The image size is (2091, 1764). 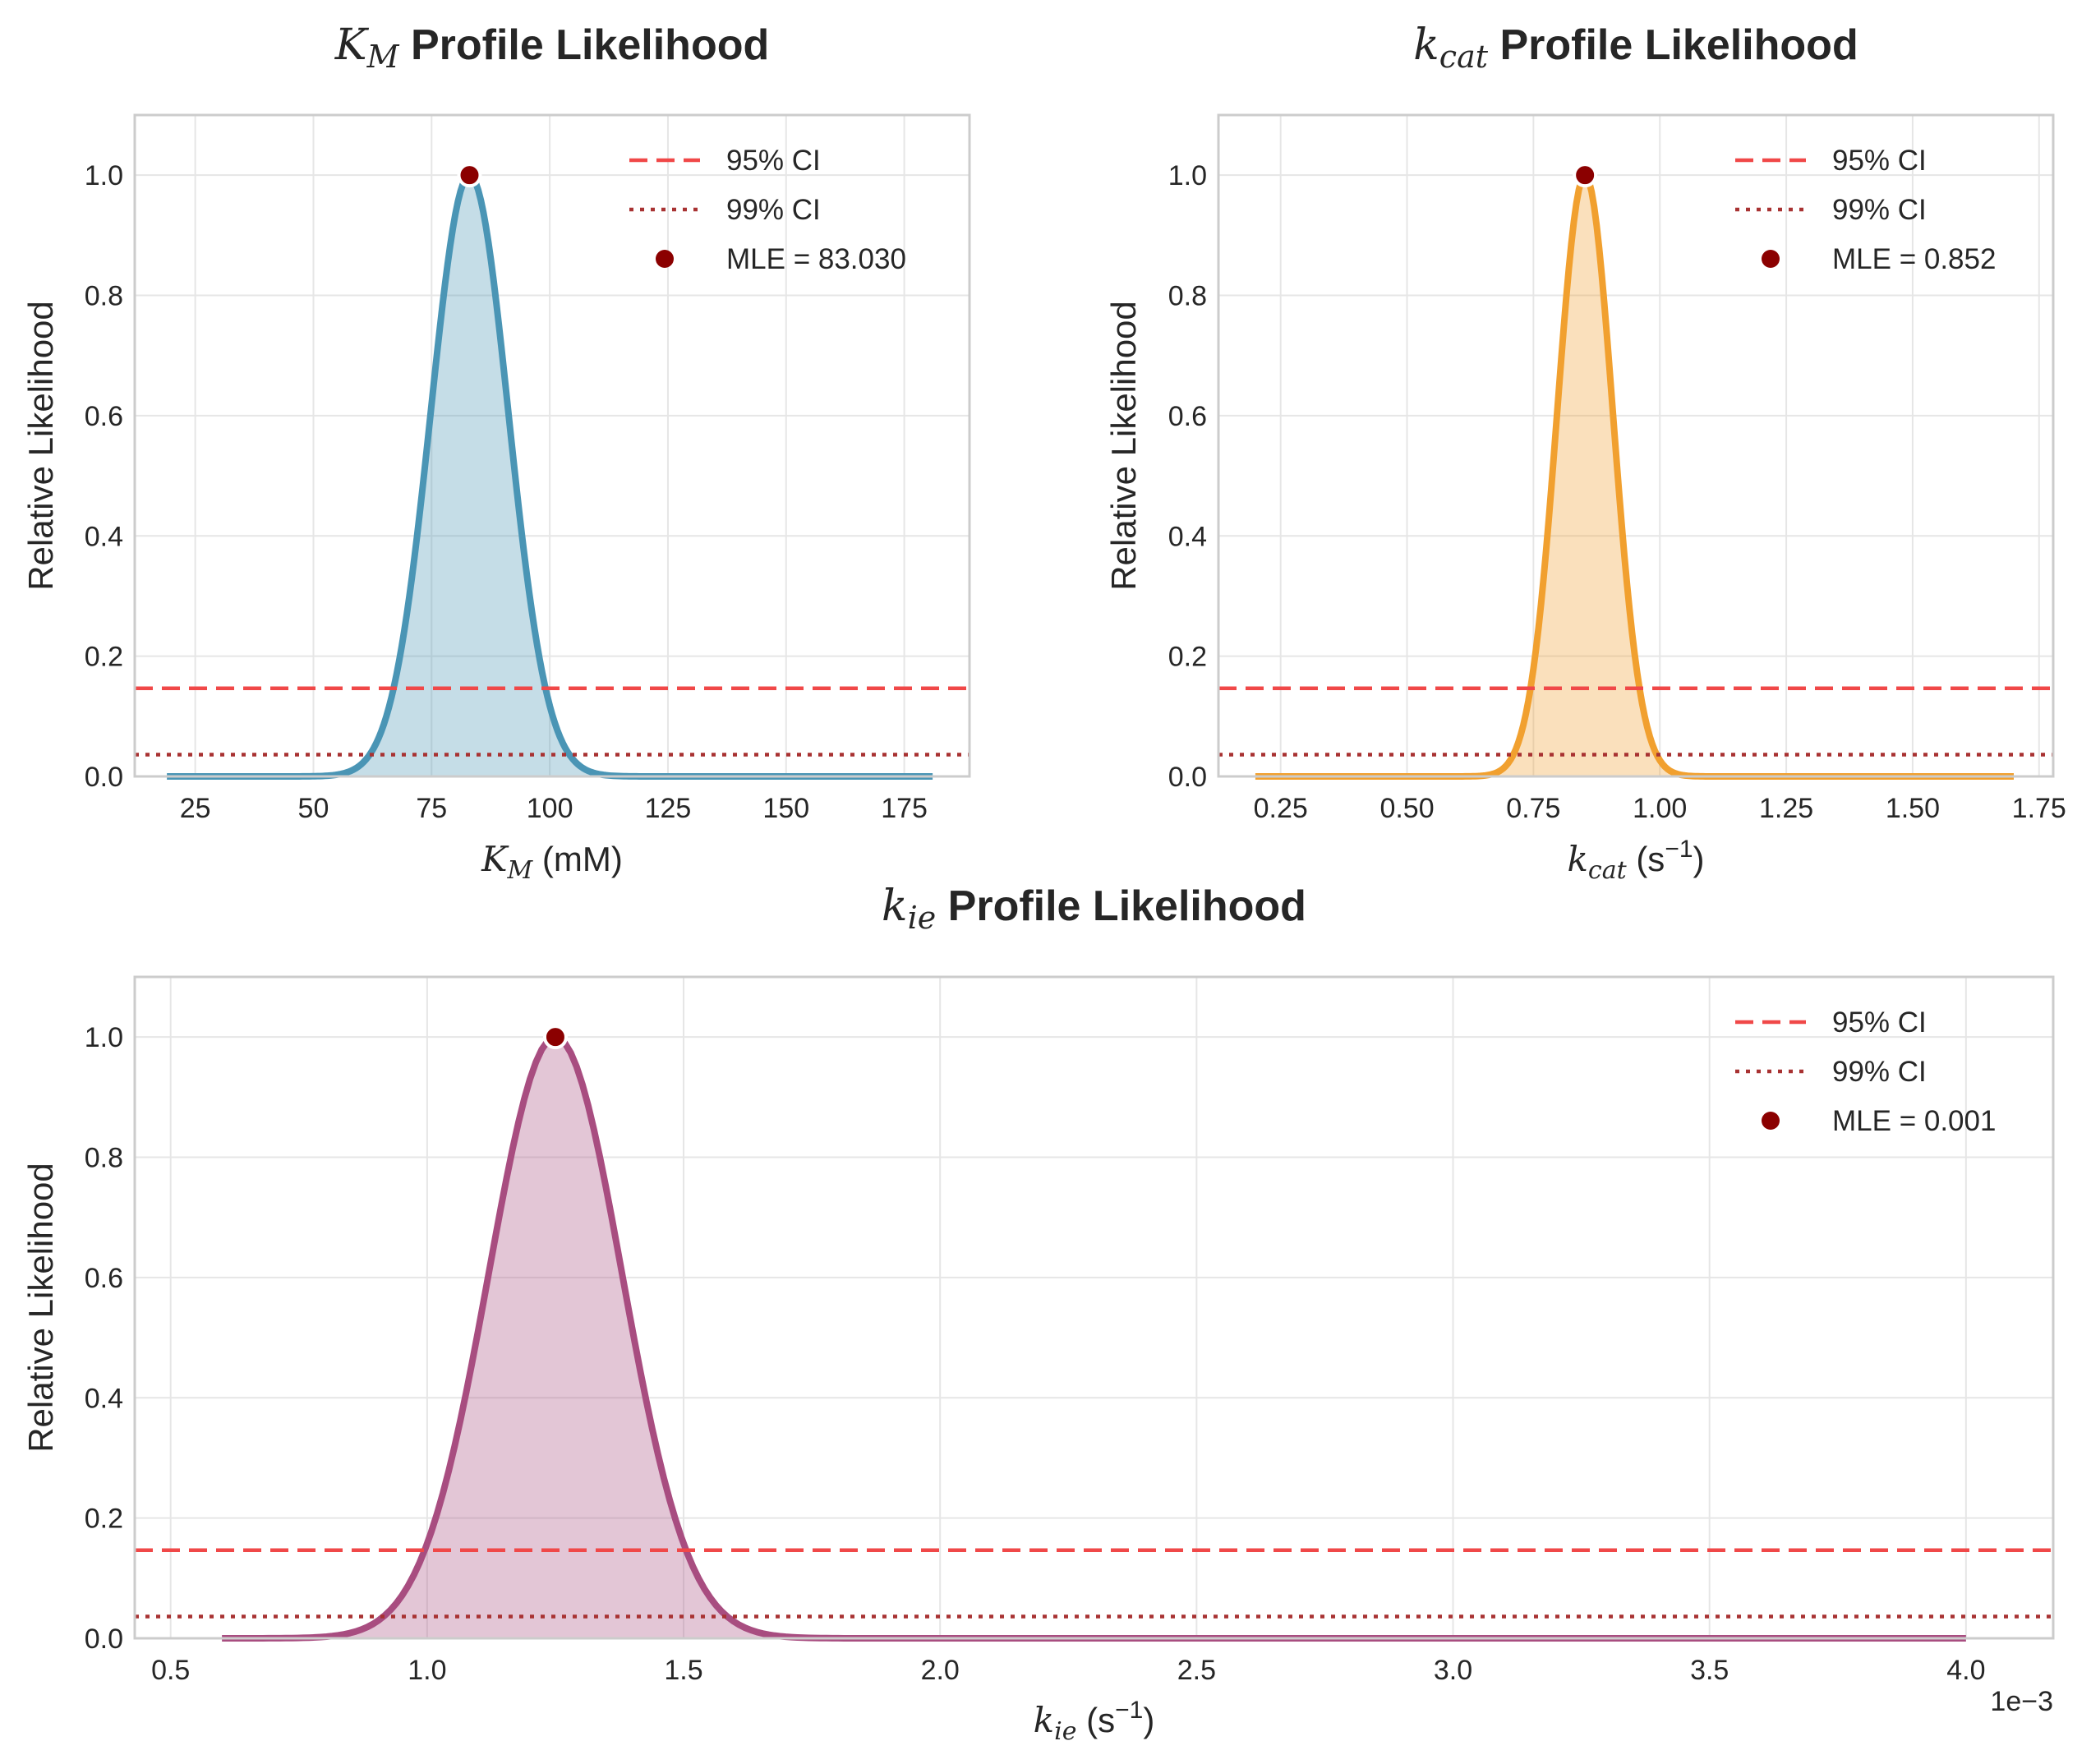 I want to click on x-tick-label: 175, so click(x=904, y=808).